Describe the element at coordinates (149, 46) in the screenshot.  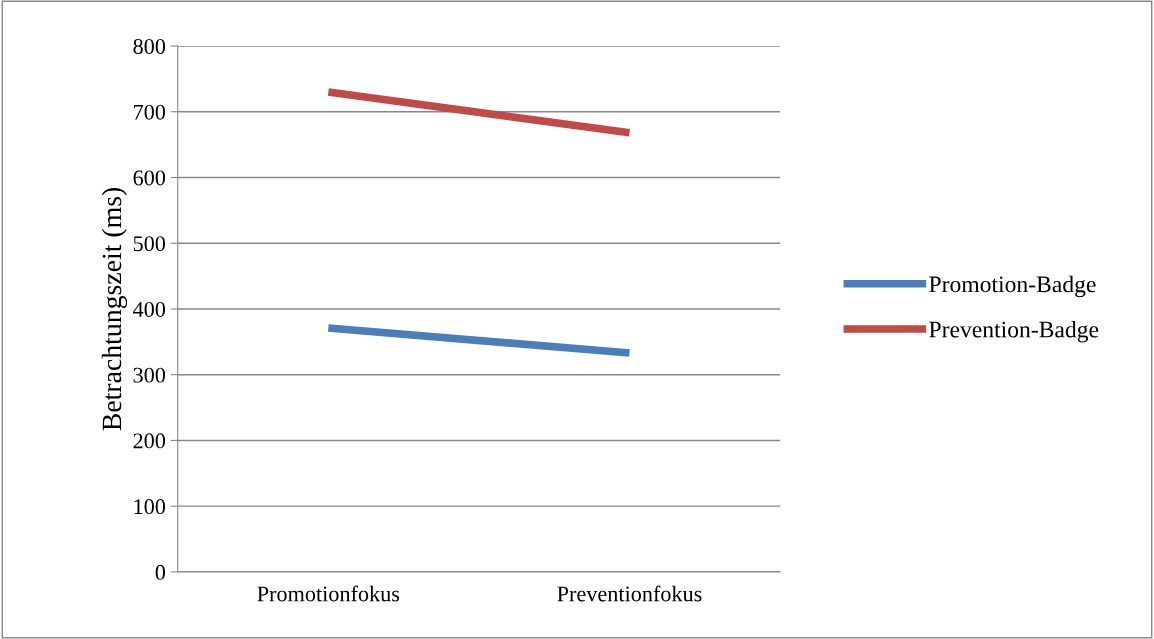
I see `y-tick-label: 800` at that location.